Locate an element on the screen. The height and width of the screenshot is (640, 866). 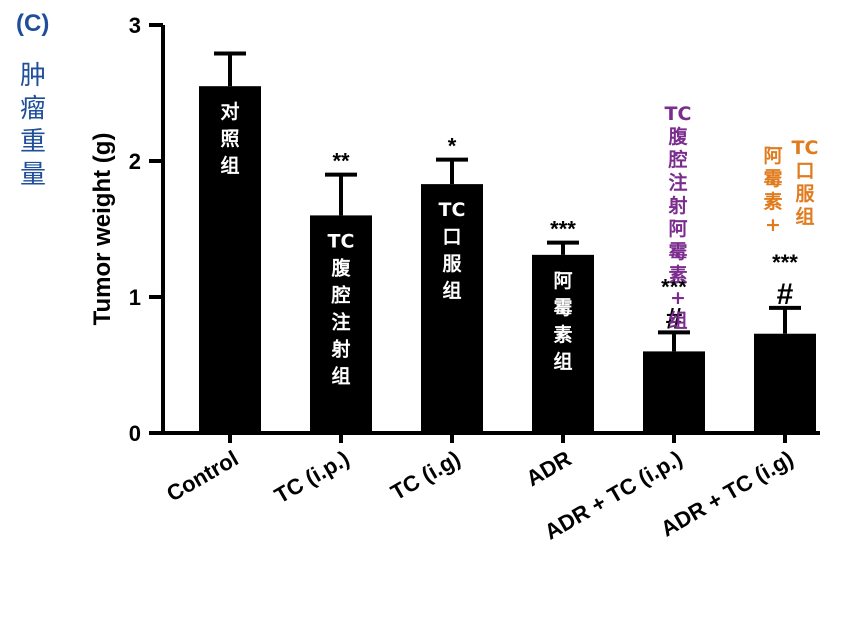
bar-label: 射 is located at coordinates (340, 348).